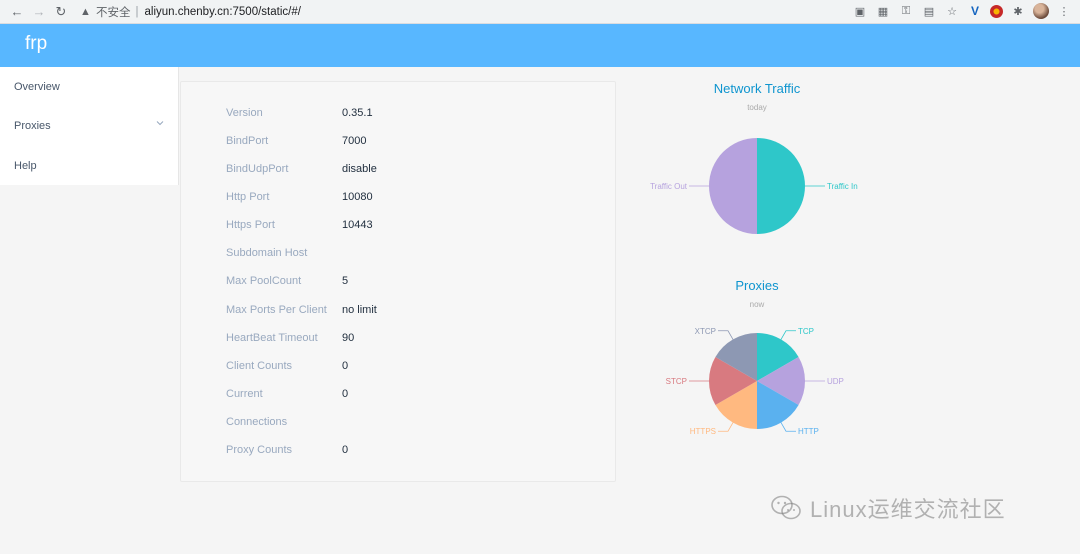 This screenshot has width=1080, height=554. I want to click on pie-slice-tcp, so click(778, 357).